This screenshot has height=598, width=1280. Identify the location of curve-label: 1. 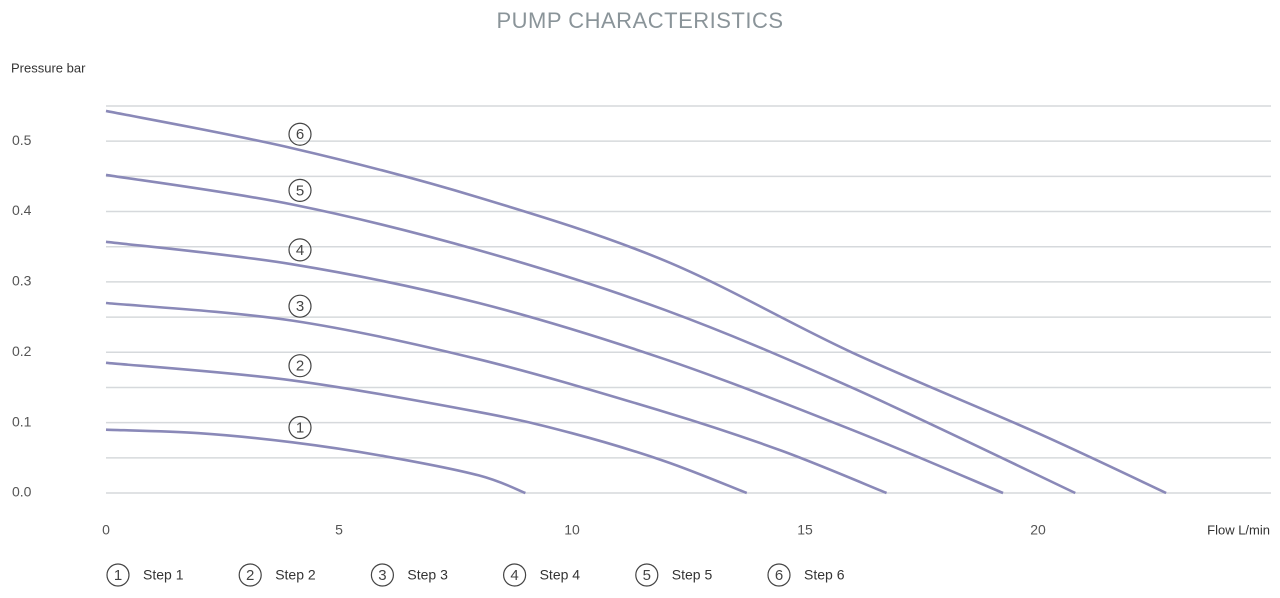
(300, 427).